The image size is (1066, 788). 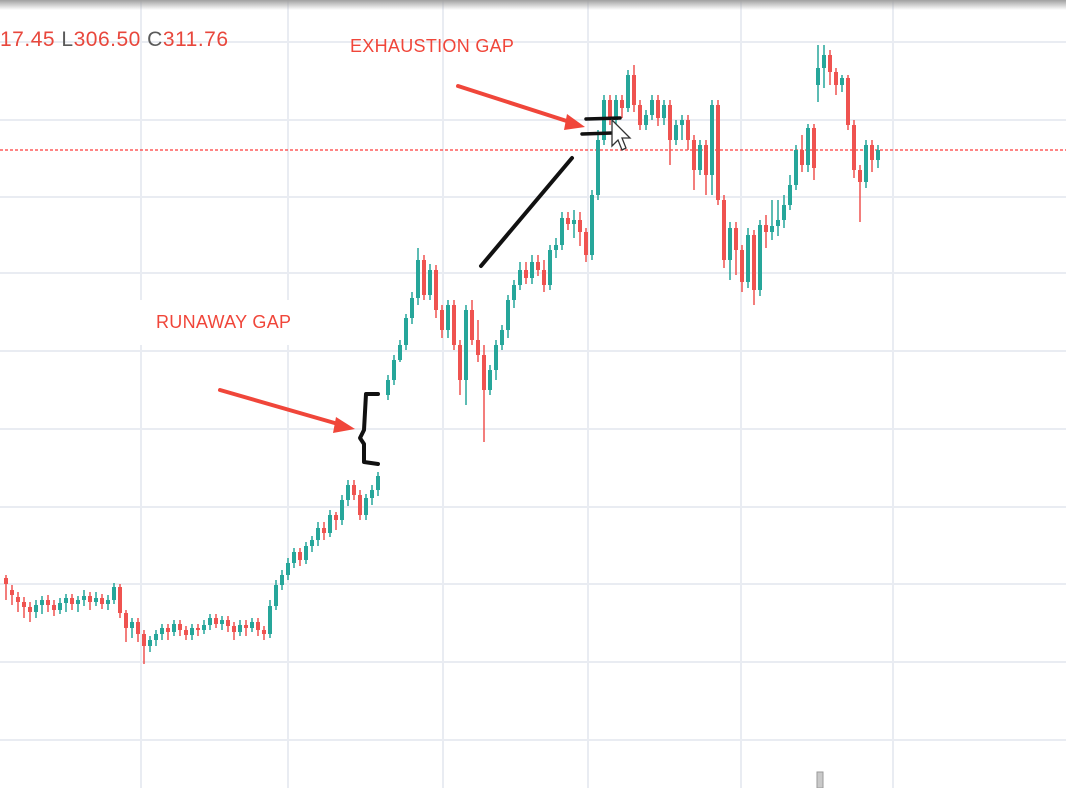 What do you see at coordinates (28, 39) in the screenshot?
I see `ohlc-open-value: 17.45` at bounding box center [28, 39].